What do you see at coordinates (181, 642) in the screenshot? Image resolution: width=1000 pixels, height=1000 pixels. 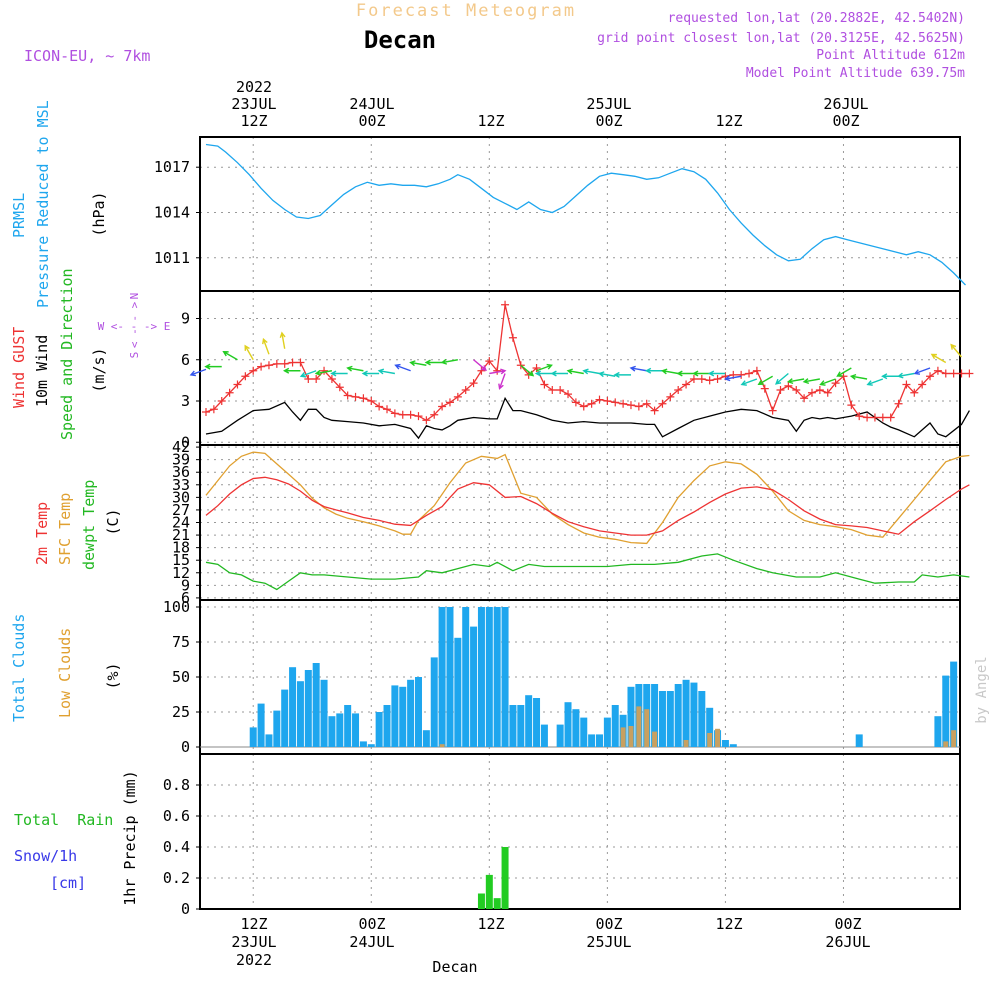 I see `y-tick-label: 75` at bounding box center [181, 642].